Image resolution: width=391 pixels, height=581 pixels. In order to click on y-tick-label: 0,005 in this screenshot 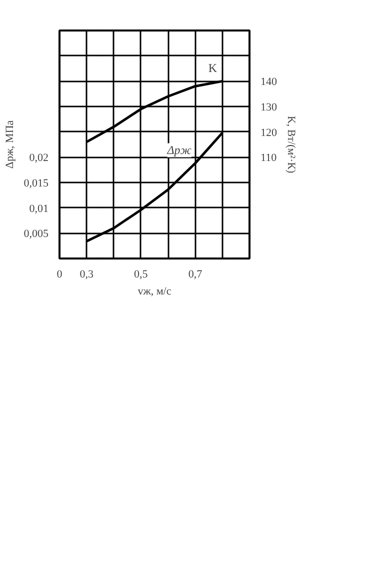, I will do `click(36, 234)`.